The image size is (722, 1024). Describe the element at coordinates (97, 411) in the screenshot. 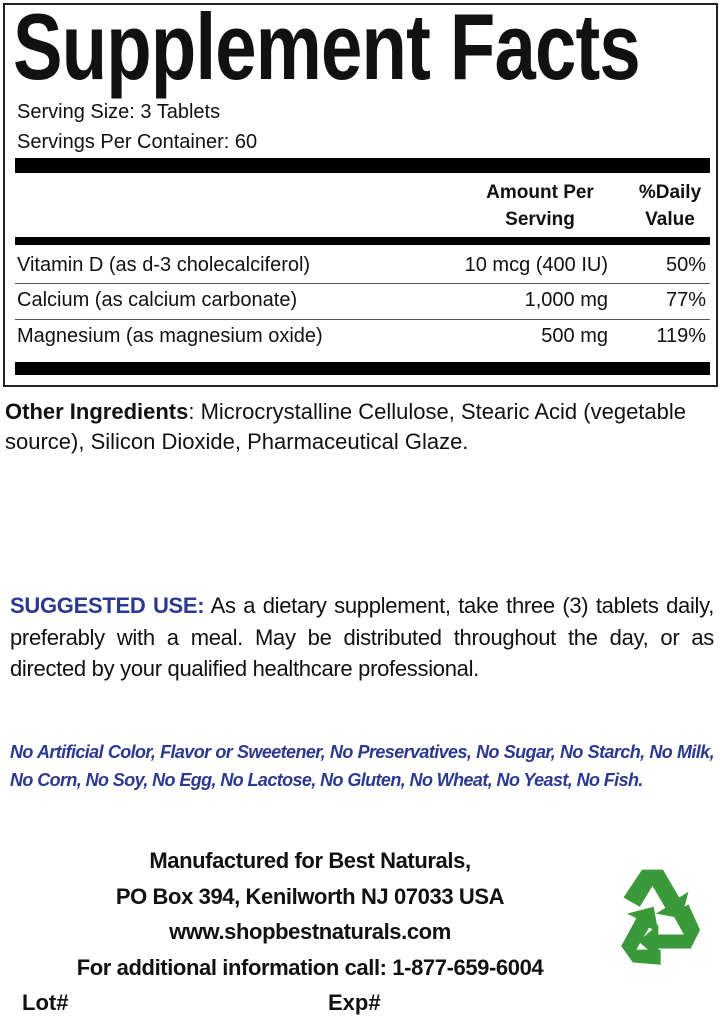

I see `other-ingredients-label: Other Ingredients` at that location.